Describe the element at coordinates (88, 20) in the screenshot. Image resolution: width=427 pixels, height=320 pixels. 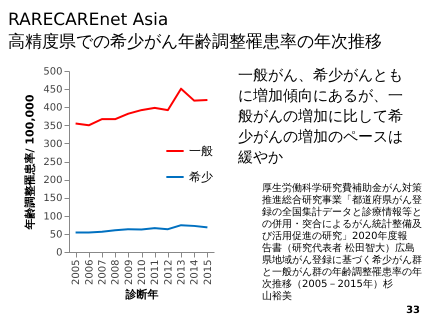
I see `chart-title: RARECAREnet Asia` at that location.